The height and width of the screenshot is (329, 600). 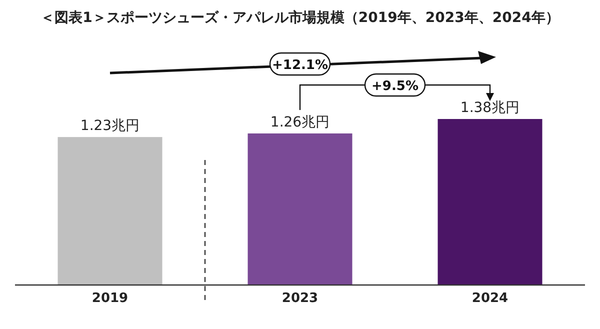 I want to click on data-label: 1.38兆円, so click(x=490, y=108).